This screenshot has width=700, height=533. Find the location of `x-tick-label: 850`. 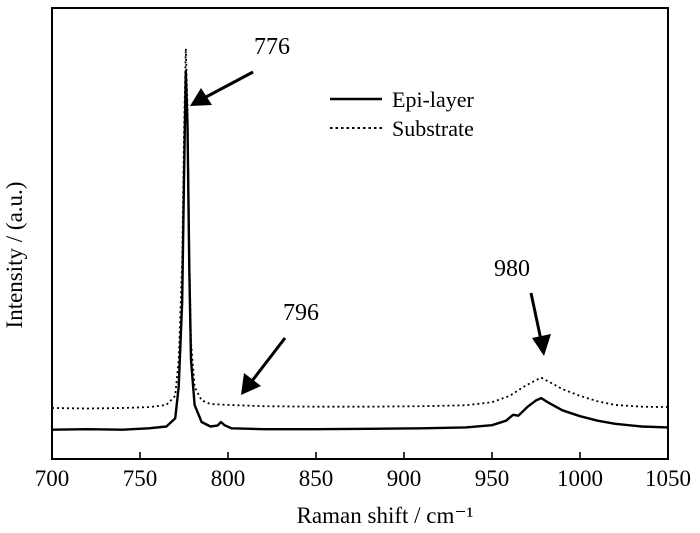

x-tick-label: 850 is located at coordinates (316, 478).